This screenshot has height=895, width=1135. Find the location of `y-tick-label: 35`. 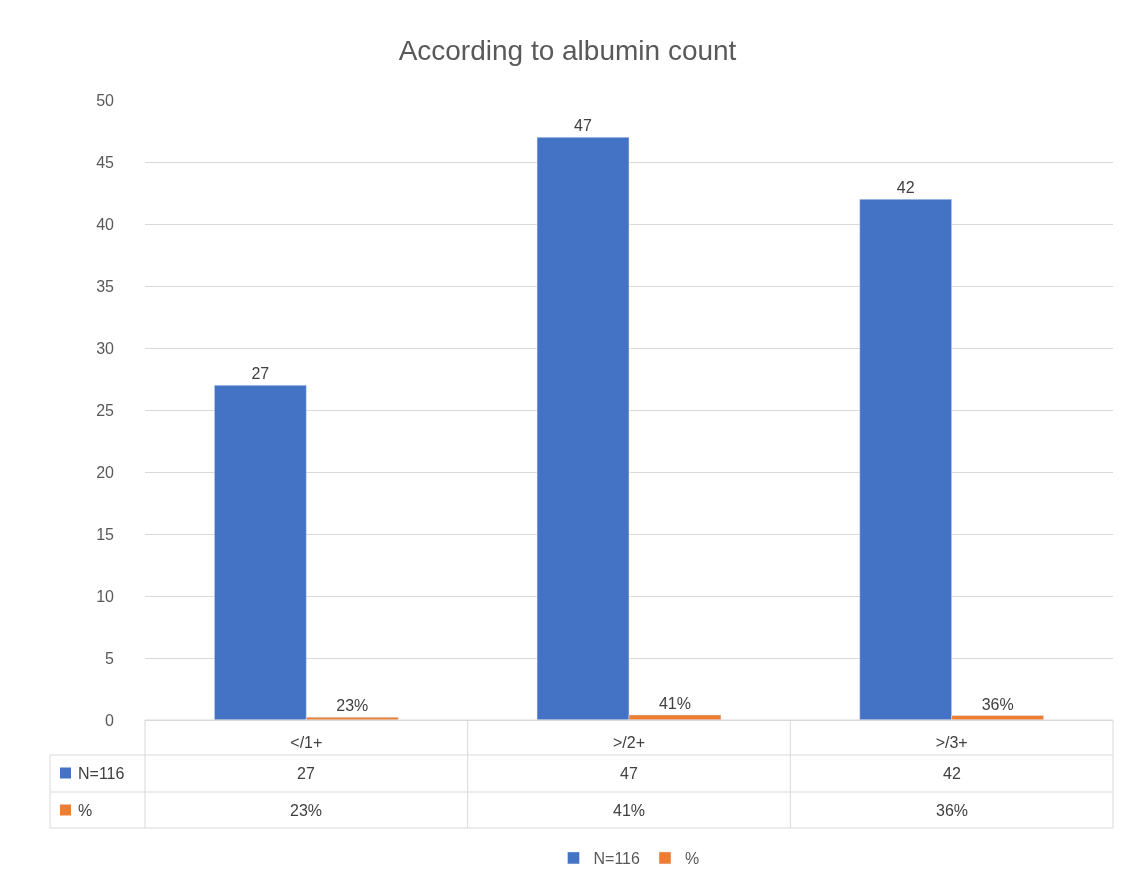

y-tick-label: 35 is located at coordinates (105, 286).